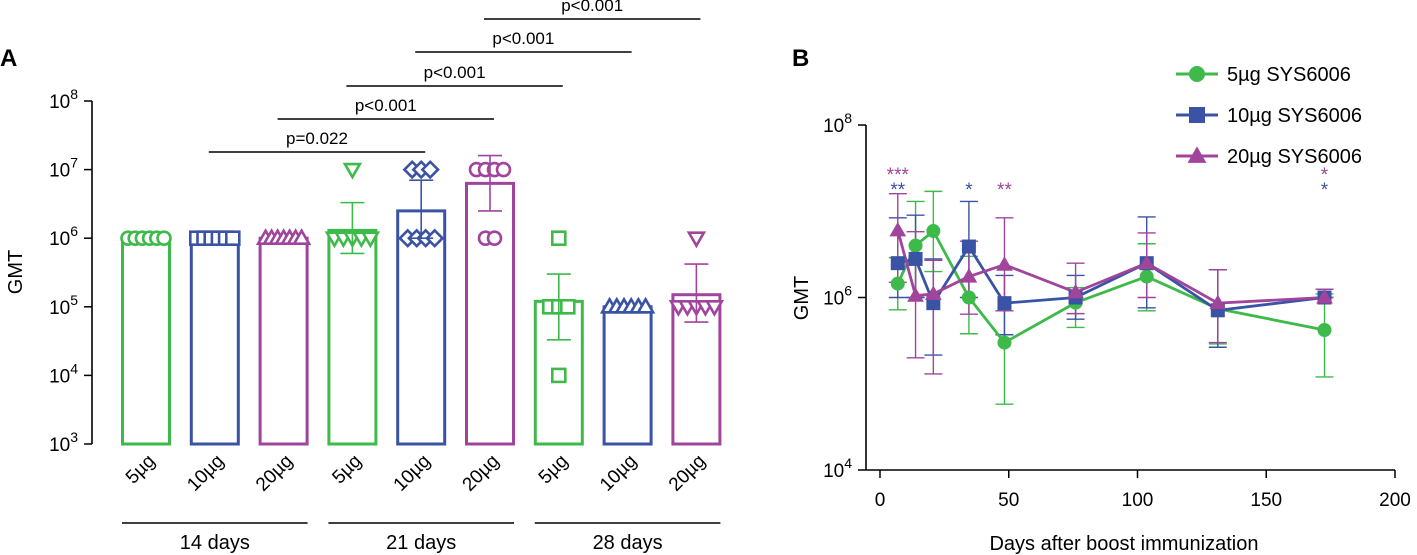  What do you see at coordinates (837, 123) in the screenshot?
I see `b-ytick-label: 10⁸` at bounding box center [837, 123].